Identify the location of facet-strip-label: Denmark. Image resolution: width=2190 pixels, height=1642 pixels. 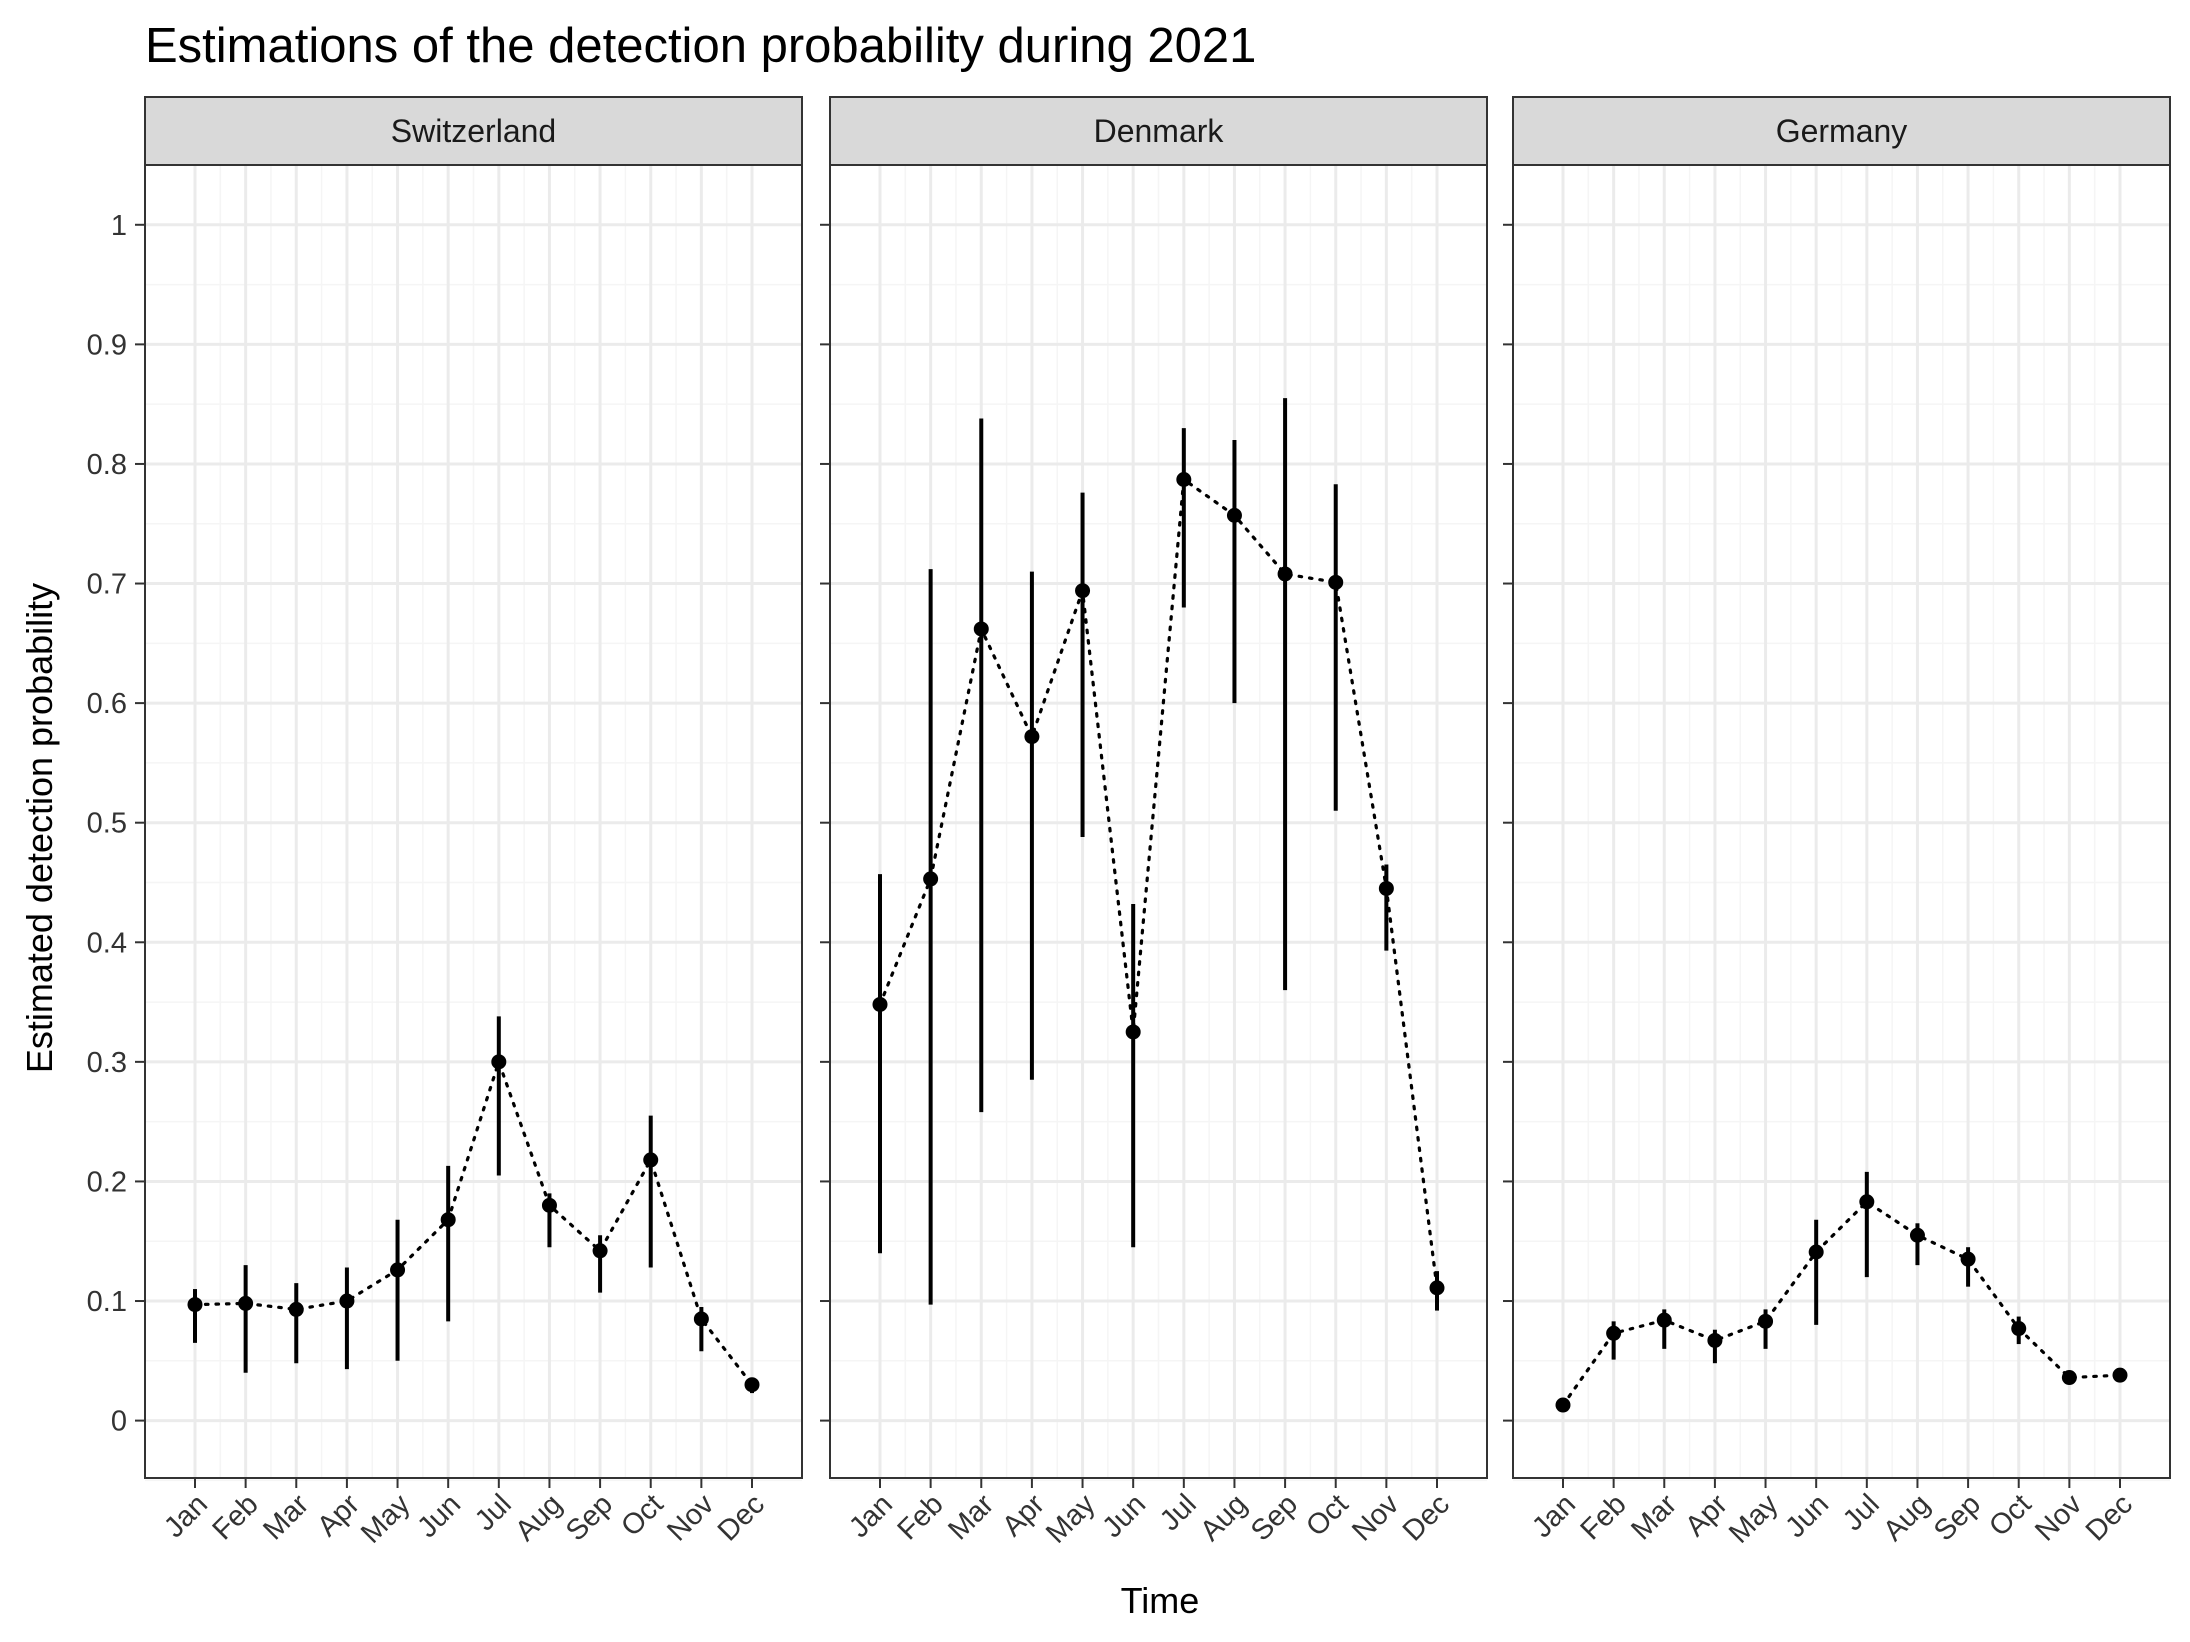
(1159, 131).